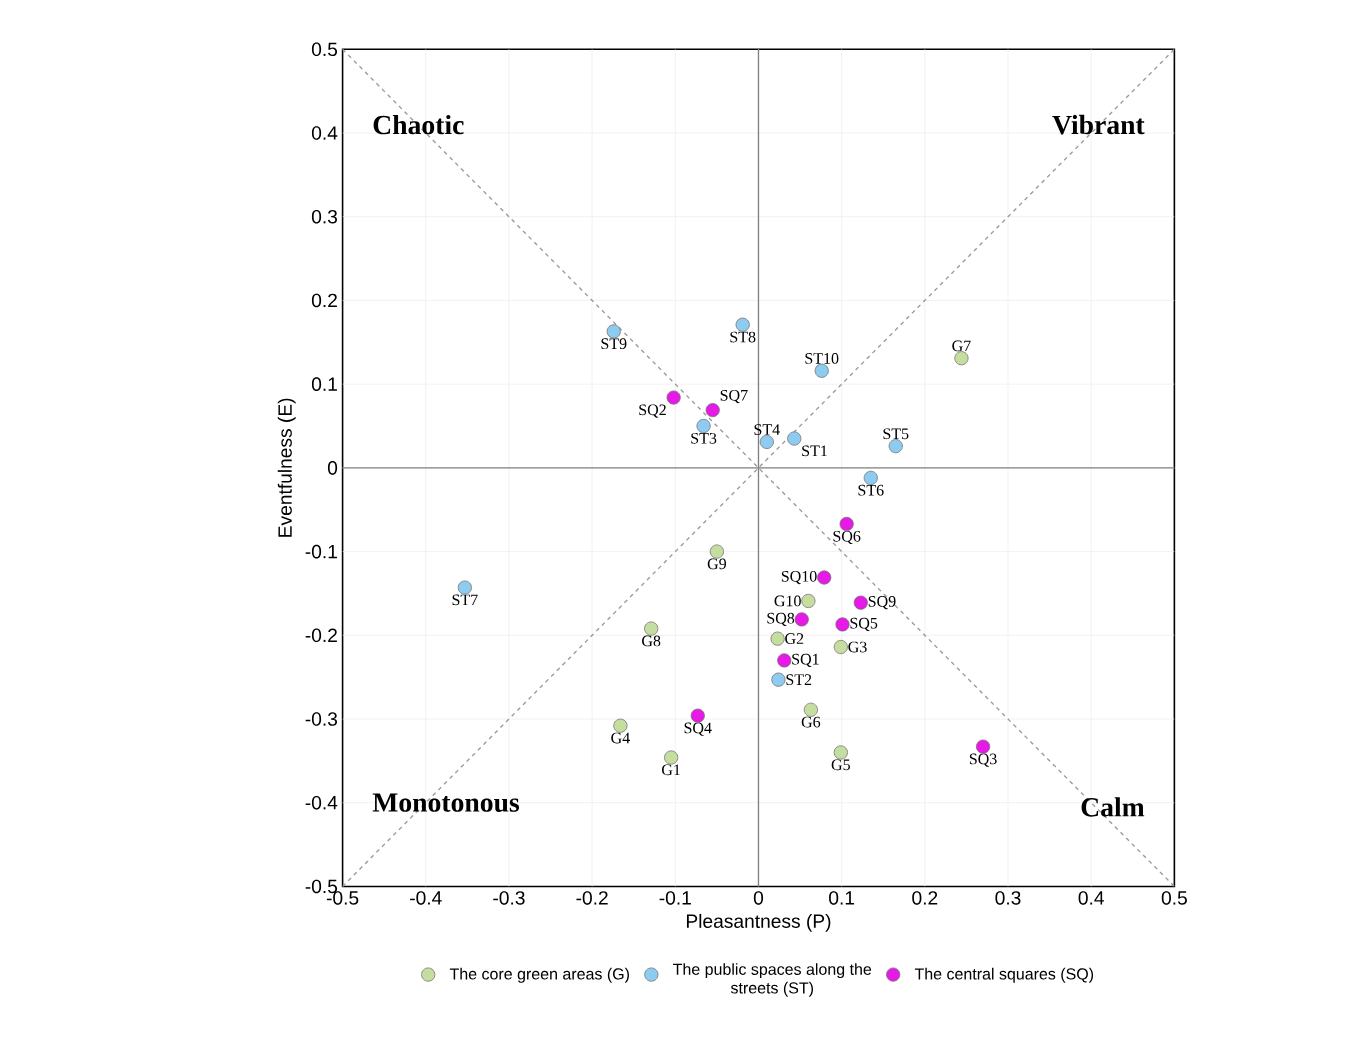 This screenshot has height=1048, width=1357. I want to click on y-tick-label: -0.1, so click(321, 551).